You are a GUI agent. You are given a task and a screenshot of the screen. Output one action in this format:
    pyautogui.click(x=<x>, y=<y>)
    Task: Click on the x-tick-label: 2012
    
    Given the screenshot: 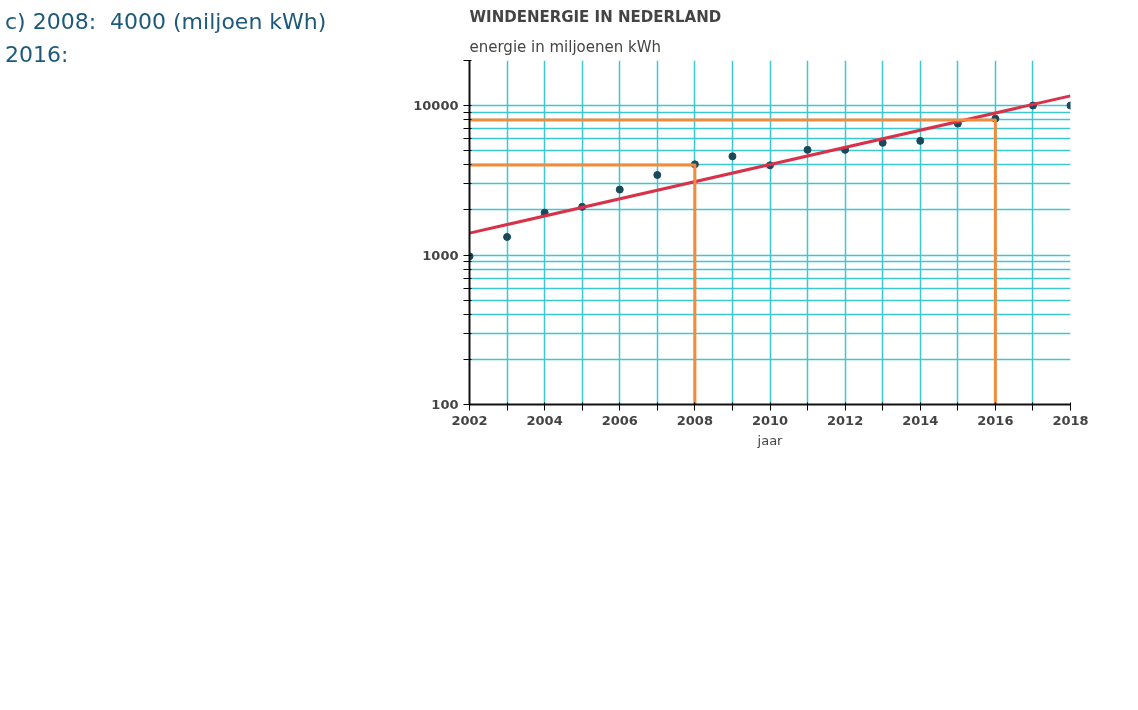 What is the action you would take?
    pyautogui.click(x=845, y=420)
    